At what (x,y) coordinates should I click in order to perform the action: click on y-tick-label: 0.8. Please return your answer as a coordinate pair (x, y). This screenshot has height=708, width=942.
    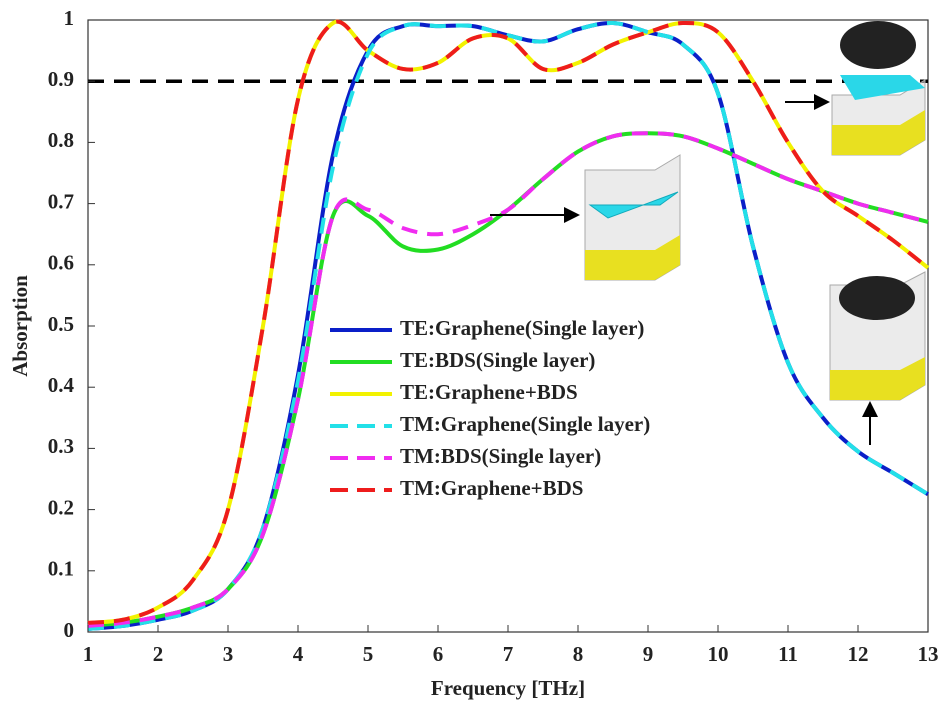
    Looking at the image, I should click on (61, 140).